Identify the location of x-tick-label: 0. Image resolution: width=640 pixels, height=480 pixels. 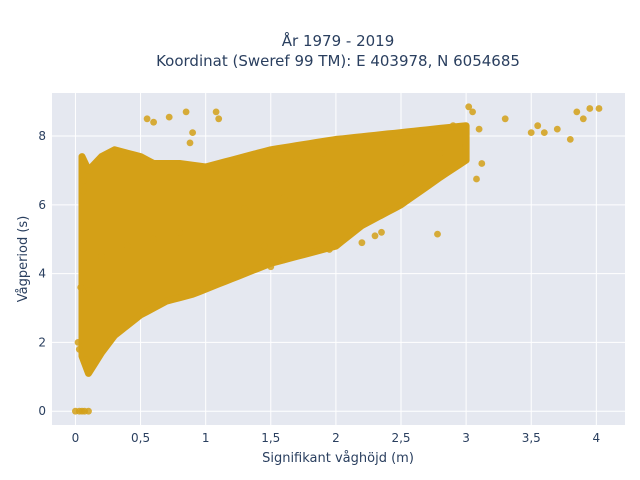
(76, 438).